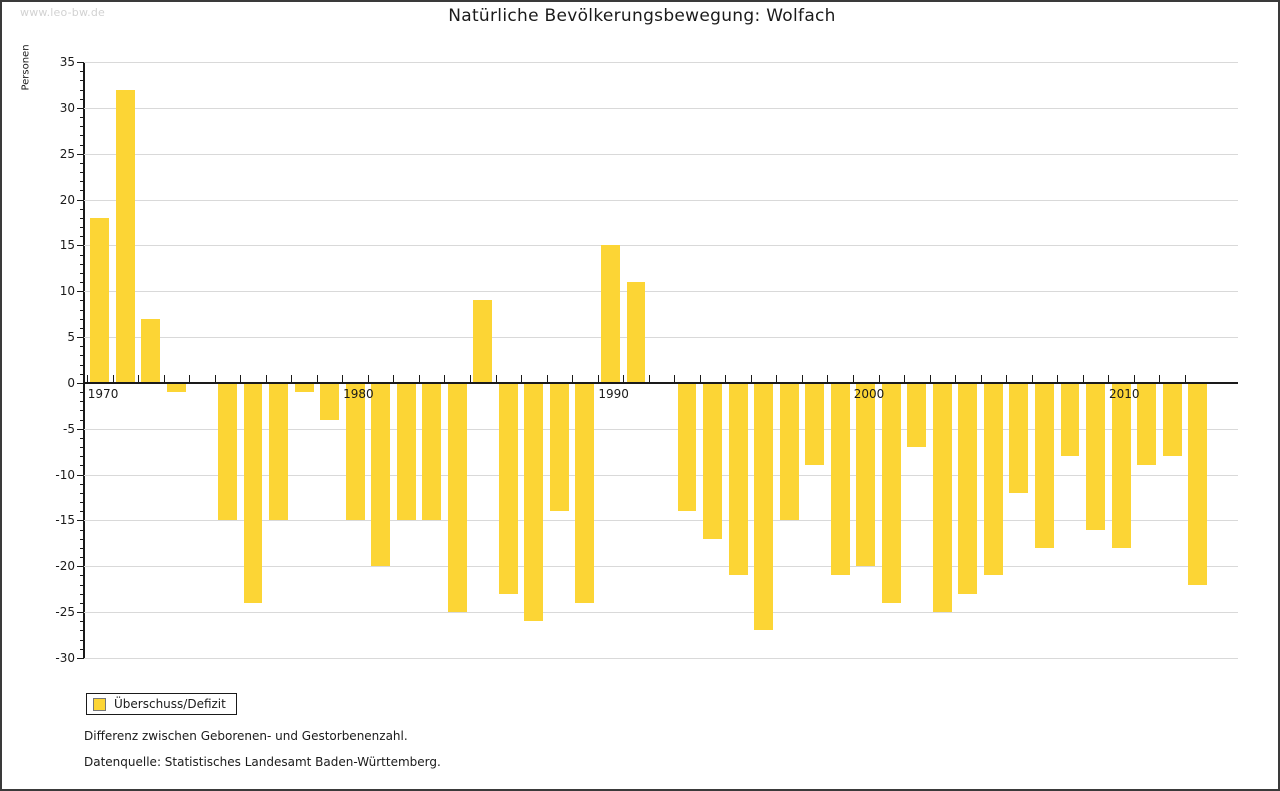  What do you see at coordinates (103, 393) in the screenshot?
I see `x-axis-tick-label: 1970` at bounding box center [103, 393].